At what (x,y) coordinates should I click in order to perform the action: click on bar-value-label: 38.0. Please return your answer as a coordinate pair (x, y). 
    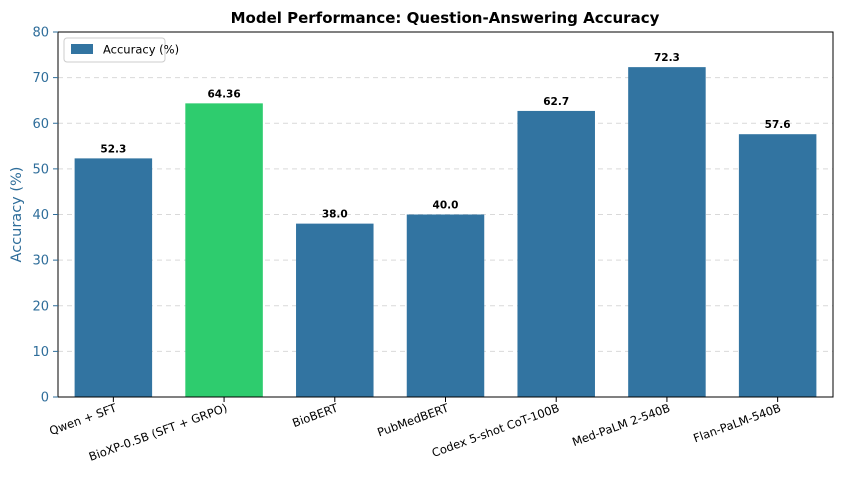
    Looking at the image, I should click on (335, 215).